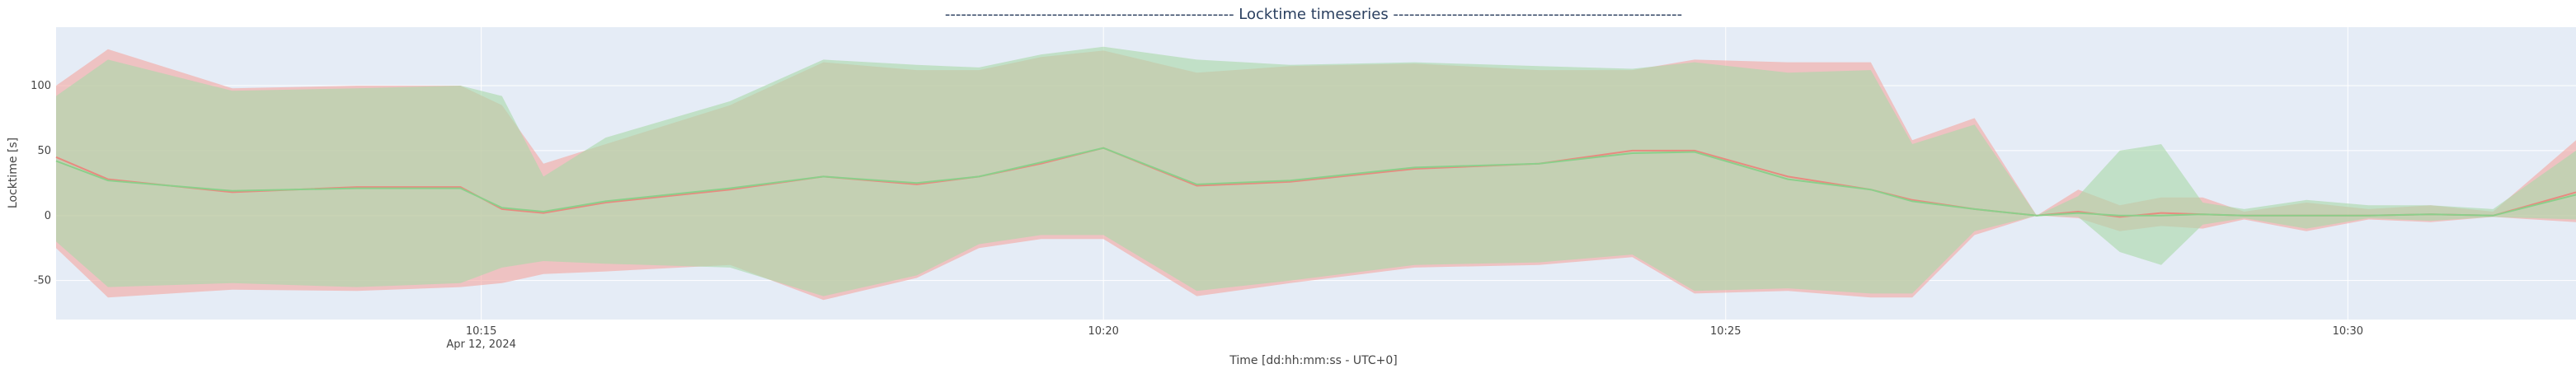  I want to click on y-axis-title: Locktime [s], so click(13, 173).